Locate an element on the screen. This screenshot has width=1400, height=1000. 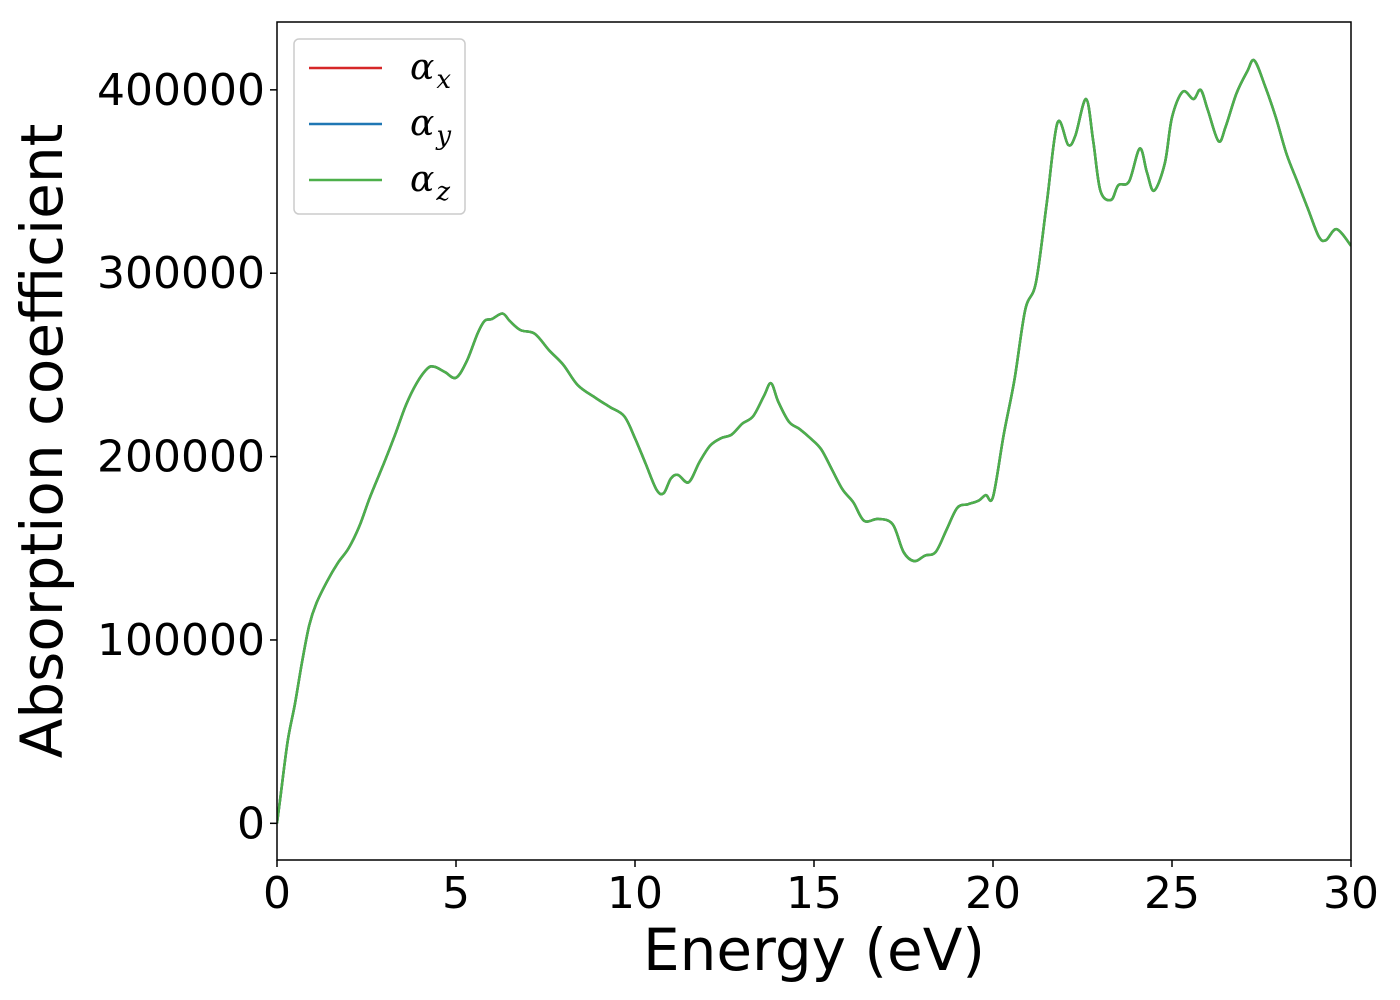
legend-label-alpha-z: αz is located at coordinates (430, 183).